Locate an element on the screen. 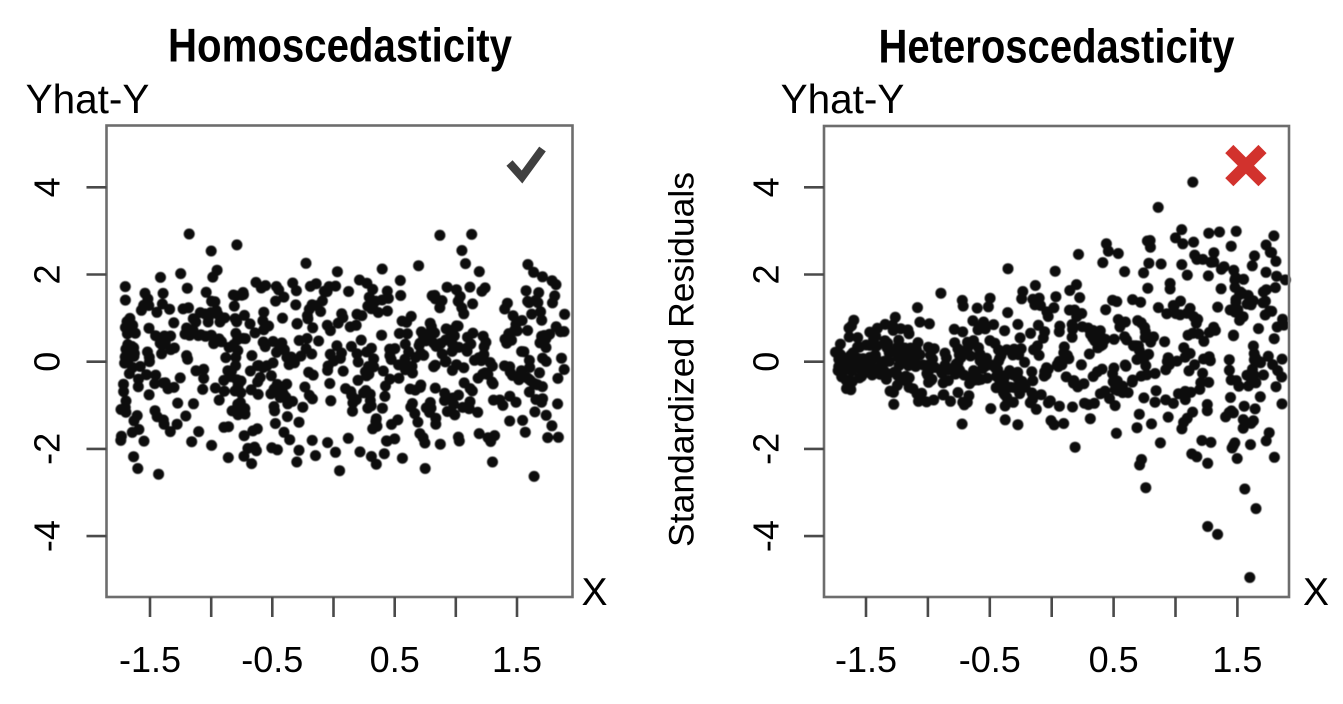  svg-text: Homoscedasticity is located at coordinates (340, 45).